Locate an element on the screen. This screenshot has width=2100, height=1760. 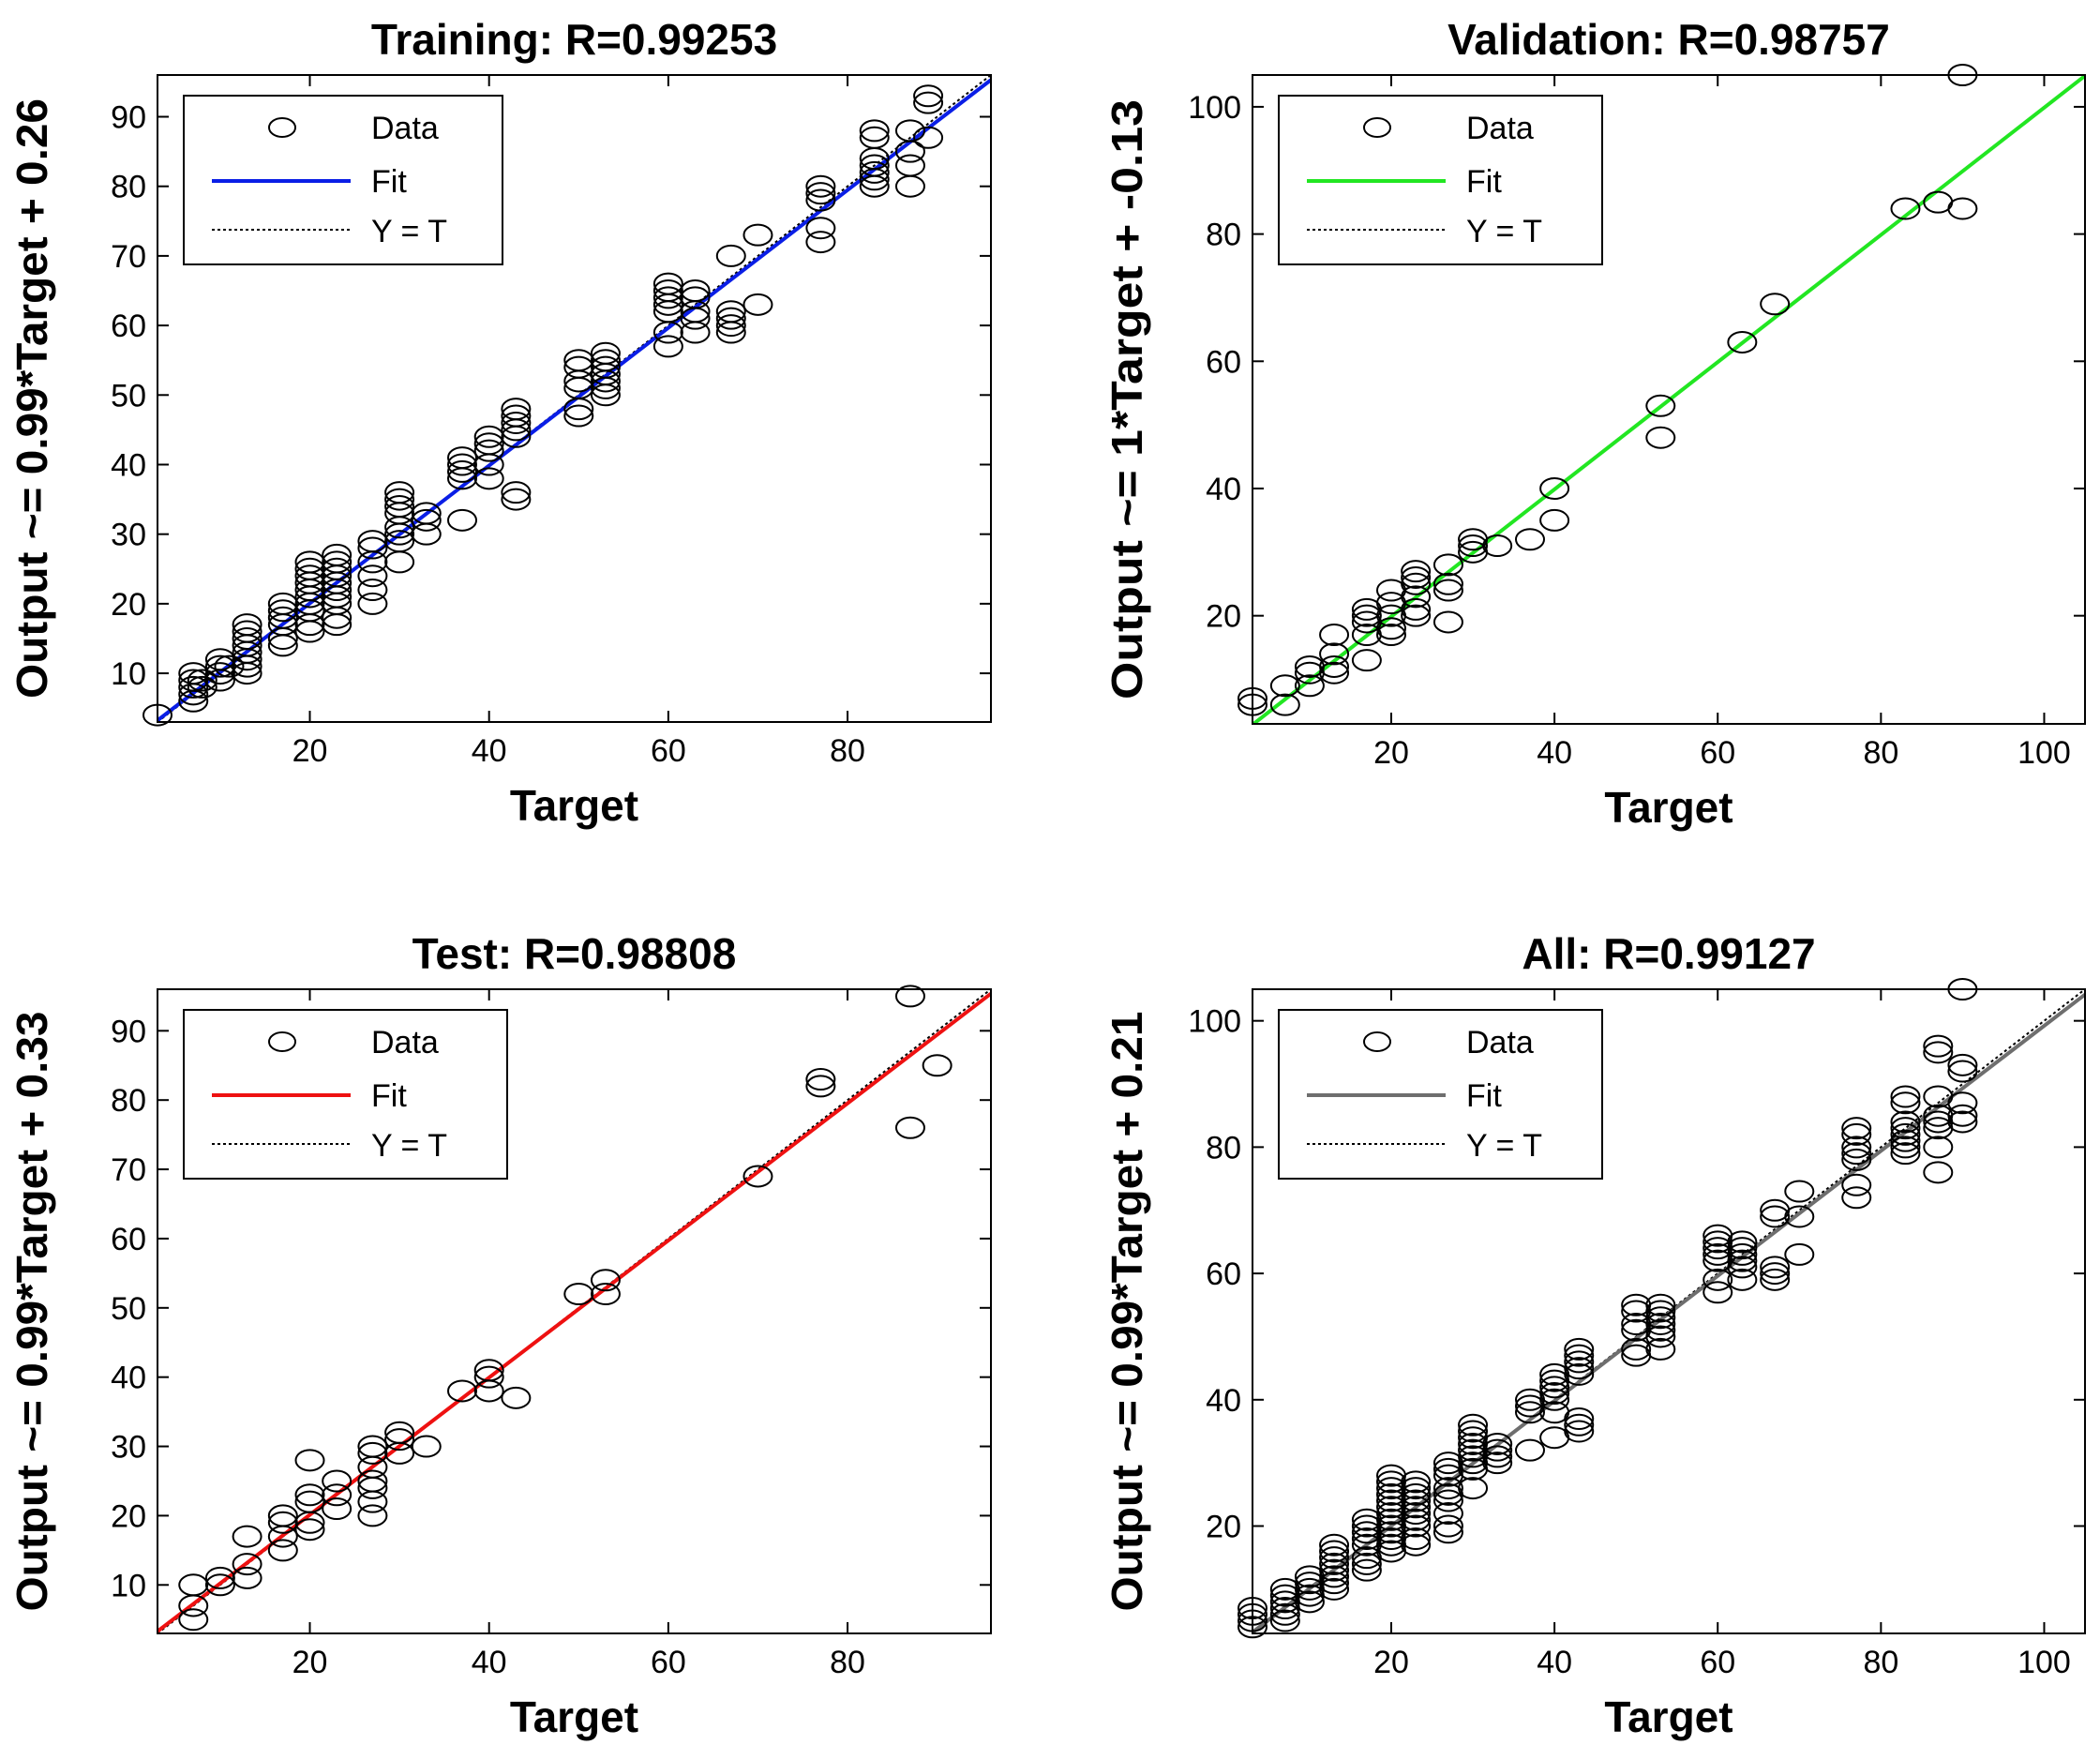
y-axis-label: Output ~= 0.99*Target + 0.26 is located at coordinates (32, 398).